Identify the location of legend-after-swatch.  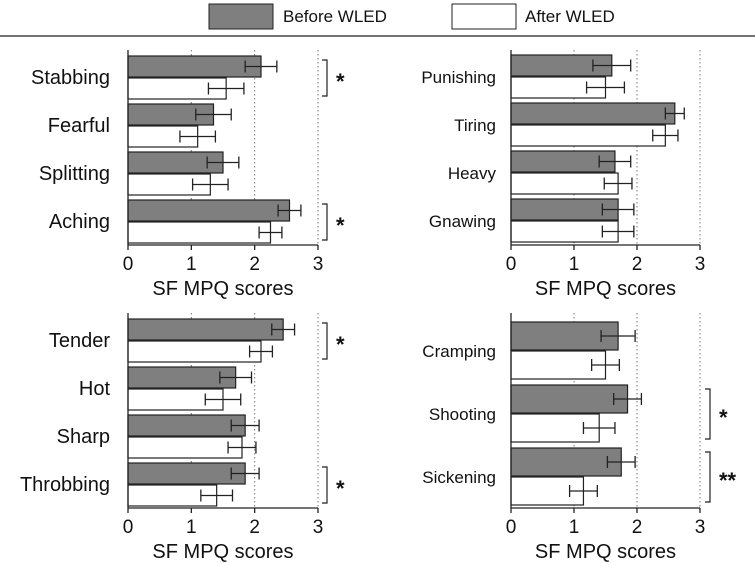
(484, 16).